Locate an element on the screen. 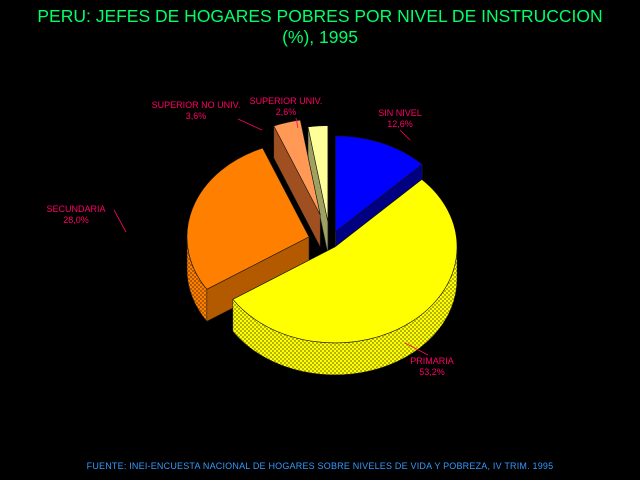 Image resolution: width=640 pixels, height=480 pixels. slice-value-4: 2,6% is located at coordinates (286, 112).